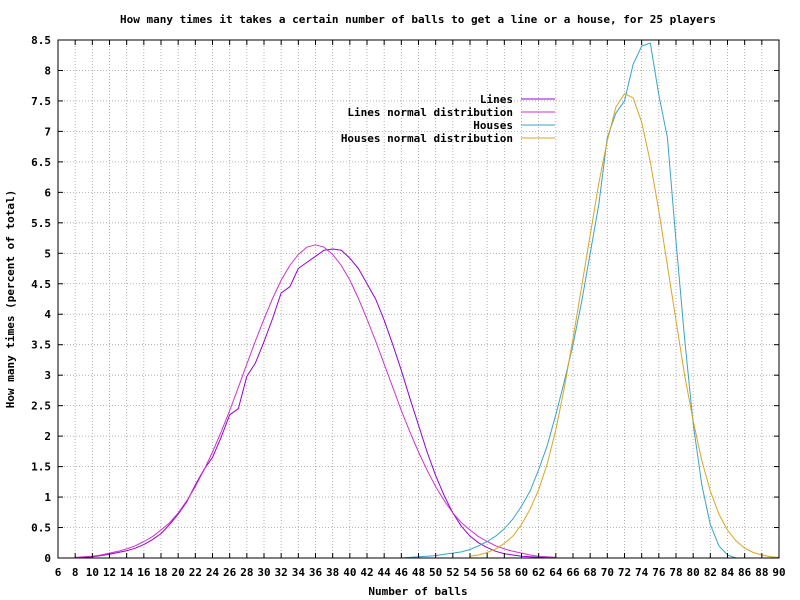  What do you see at coordinates (41, 162) in the screenshot?
I see `y-tick-label: 6.5` at bounding box center [41, 162].